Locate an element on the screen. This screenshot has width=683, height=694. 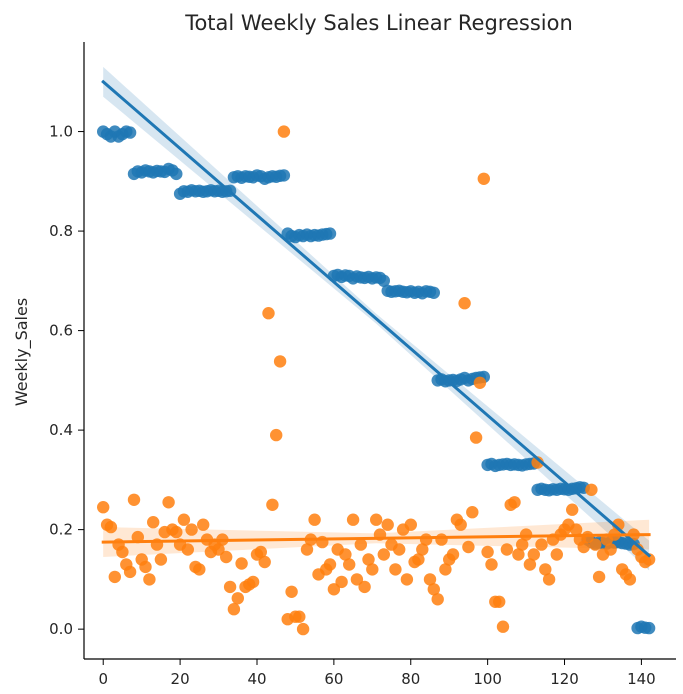
x-tick-label: 0 is located at coordinates (103, 679).